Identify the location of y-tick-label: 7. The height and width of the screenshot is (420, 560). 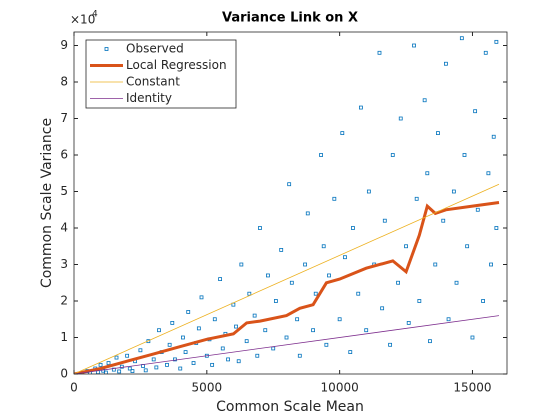
(64, 118).